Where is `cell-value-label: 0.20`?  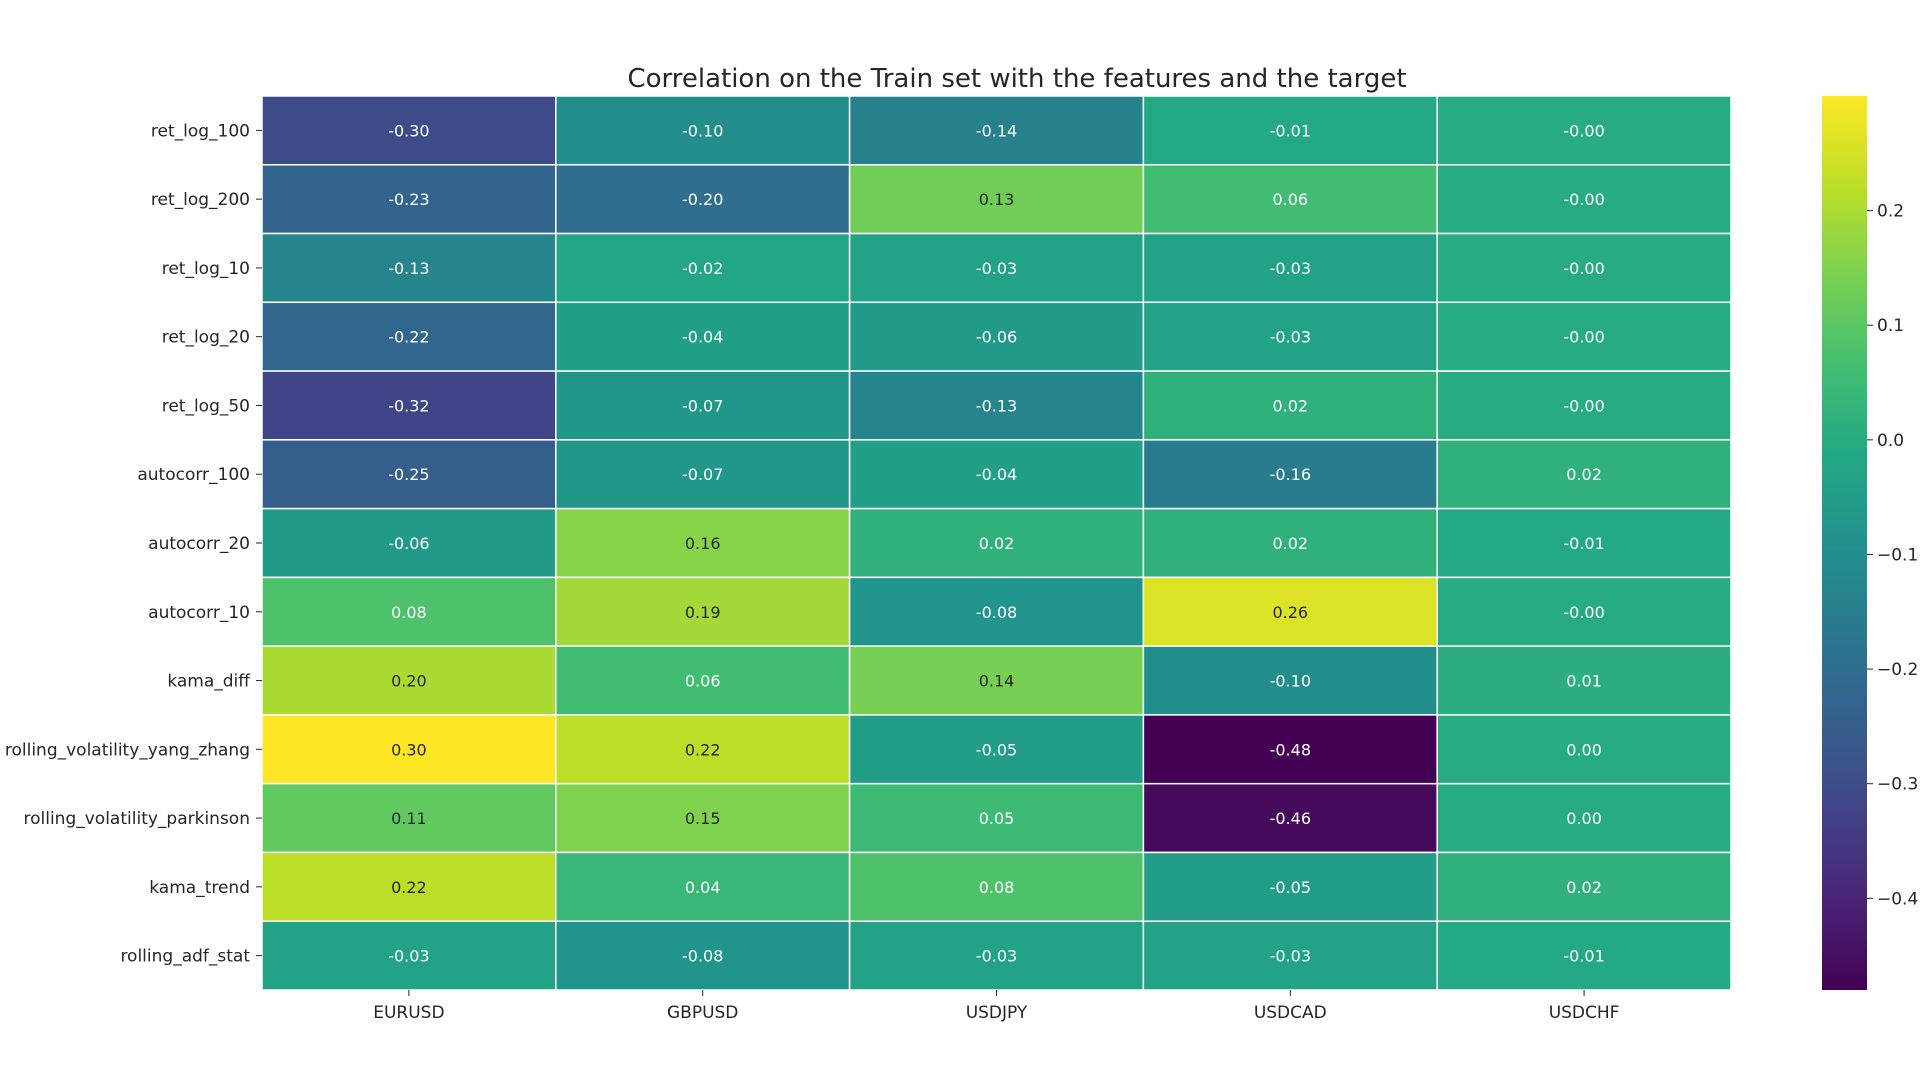
cell-value-label: 0.20 is located at coordinates (409, 681).